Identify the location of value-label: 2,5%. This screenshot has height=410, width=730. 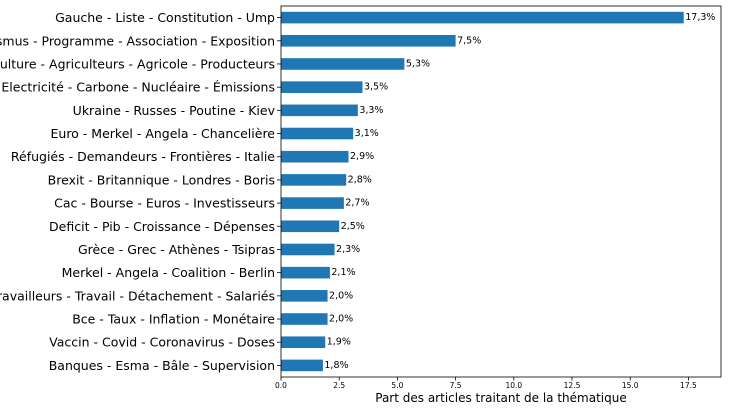
(353, 226).